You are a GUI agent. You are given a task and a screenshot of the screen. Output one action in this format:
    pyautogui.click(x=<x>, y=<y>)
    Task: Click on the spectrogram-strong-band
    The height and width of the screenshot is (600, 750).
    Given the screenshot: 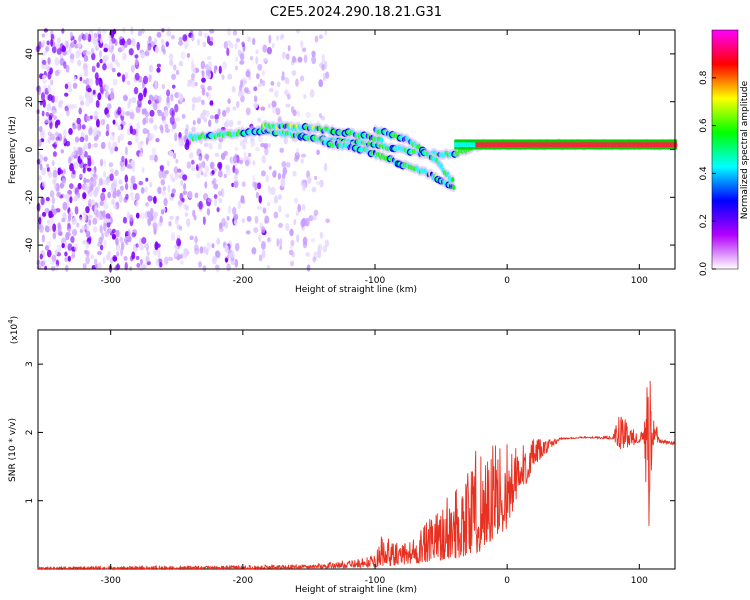 What is the action you would take?
    pyautogui.click(x=566, y=144)
    